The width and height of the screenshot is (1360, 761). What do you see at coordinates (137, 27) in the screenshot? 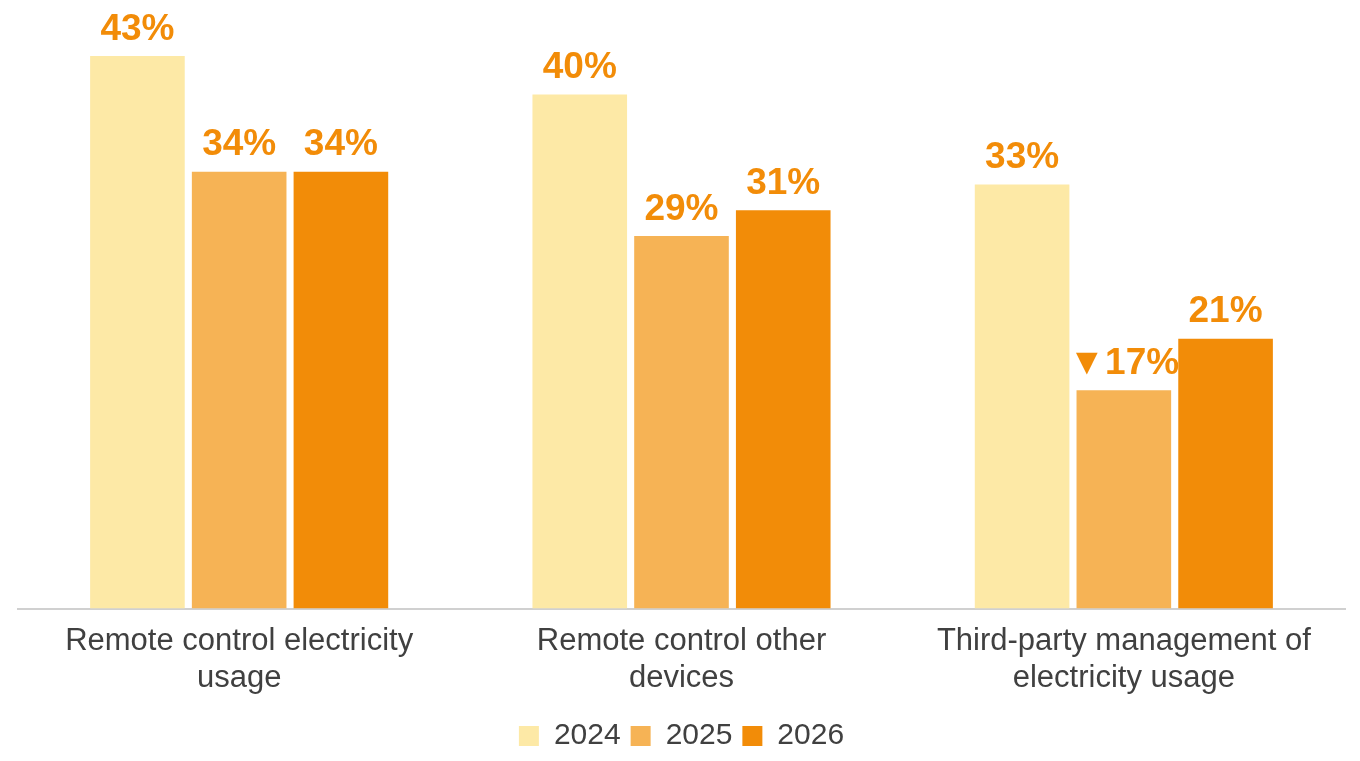
I see `data-label: 43%` at bounding box center [137, 27].